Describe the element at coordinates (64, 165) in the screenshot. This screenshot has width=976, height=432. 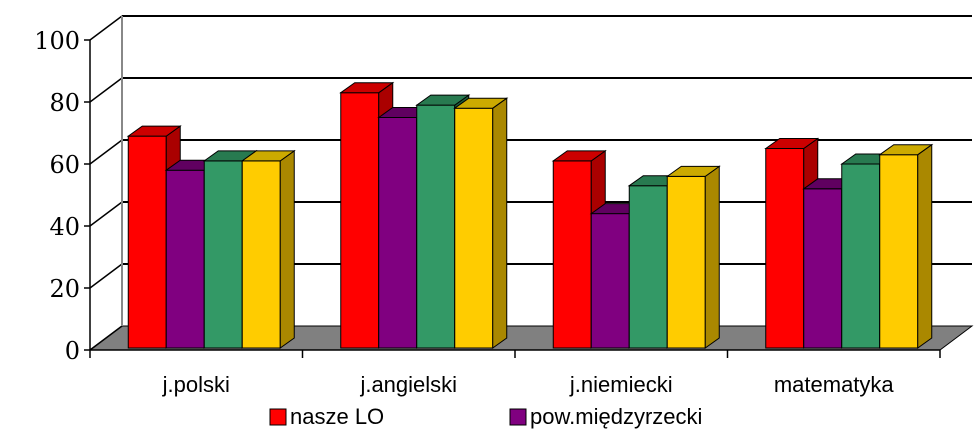
I see `y-tick-label: 60` at that location.